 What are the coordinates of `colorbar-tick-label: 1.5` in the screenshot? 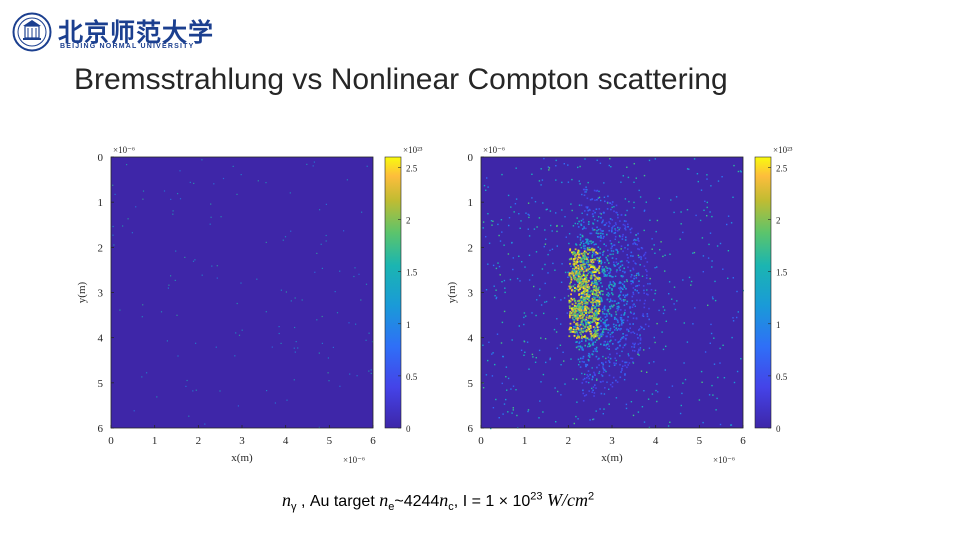 It's located at (412, 273).